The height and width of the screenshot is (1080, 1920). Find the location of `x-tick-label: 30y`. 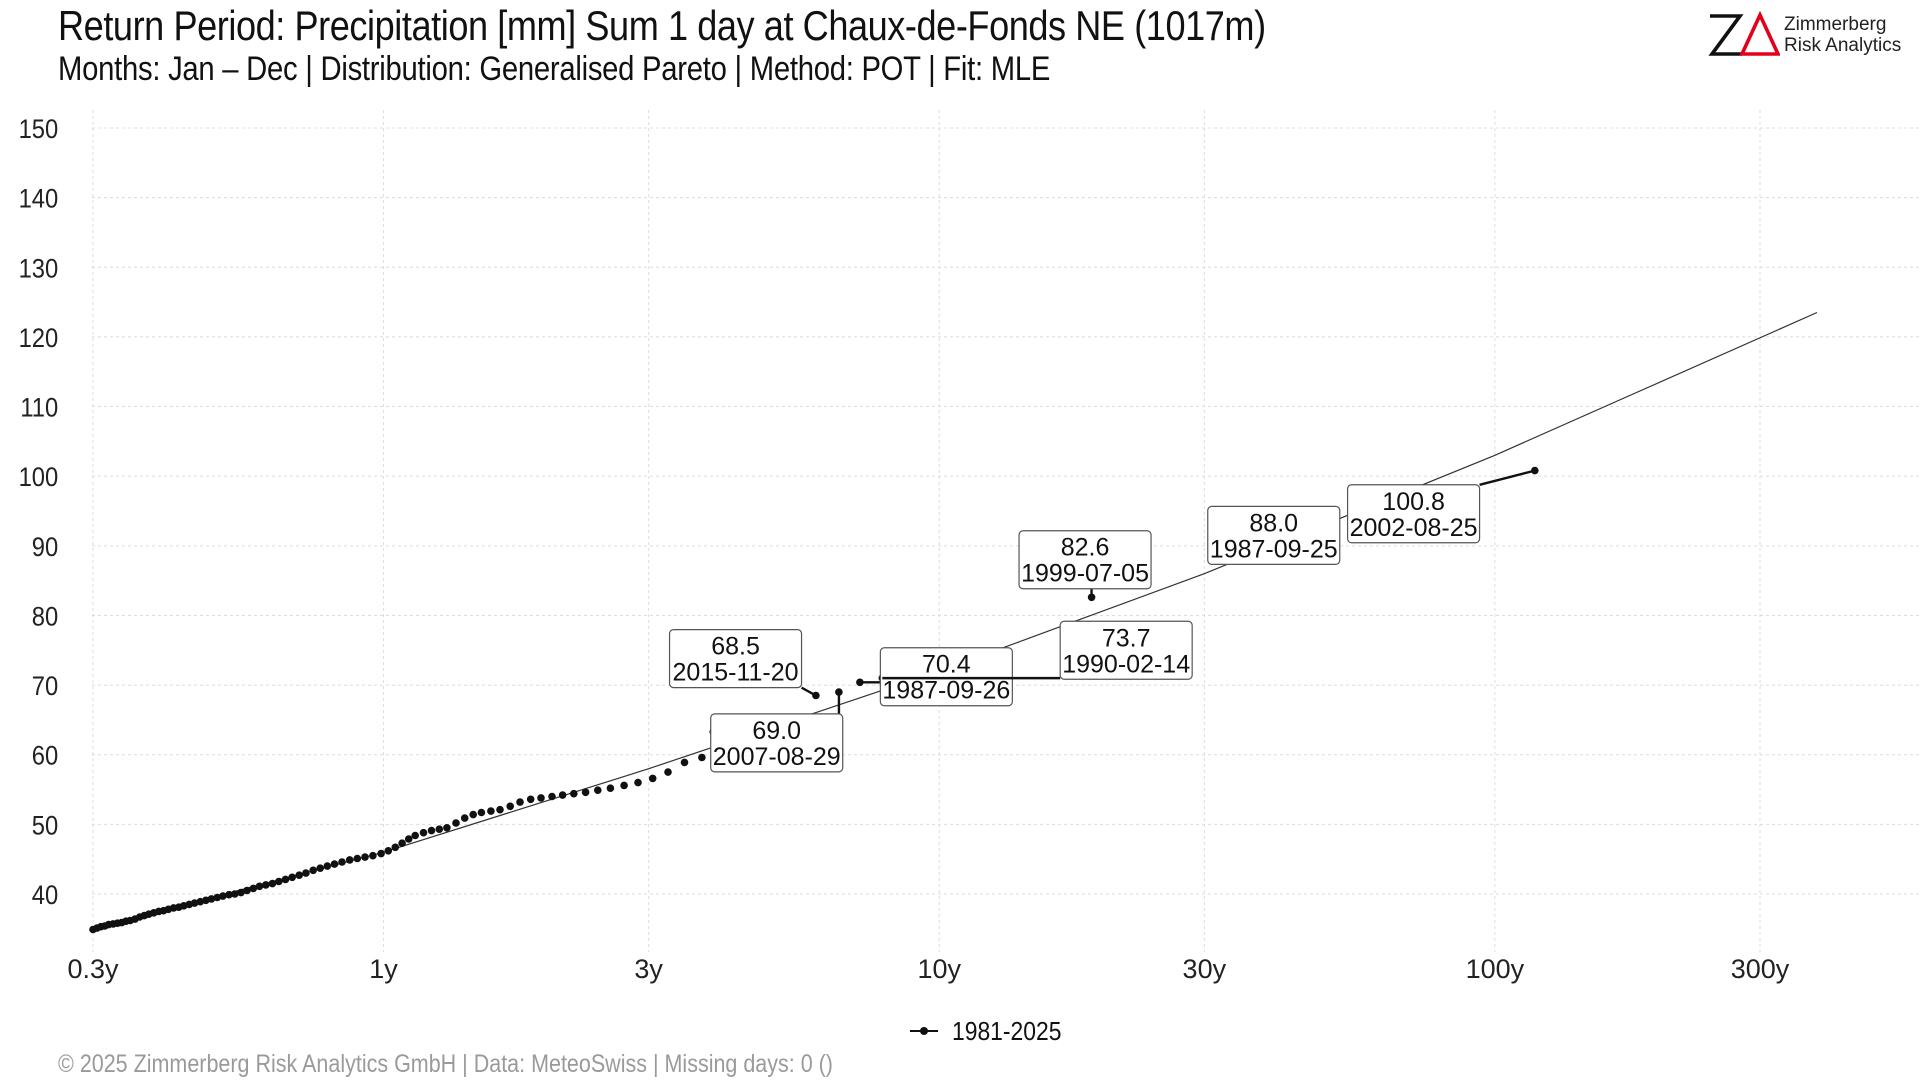

x-tick-label: 30y is located at coordinates (1205, 969).